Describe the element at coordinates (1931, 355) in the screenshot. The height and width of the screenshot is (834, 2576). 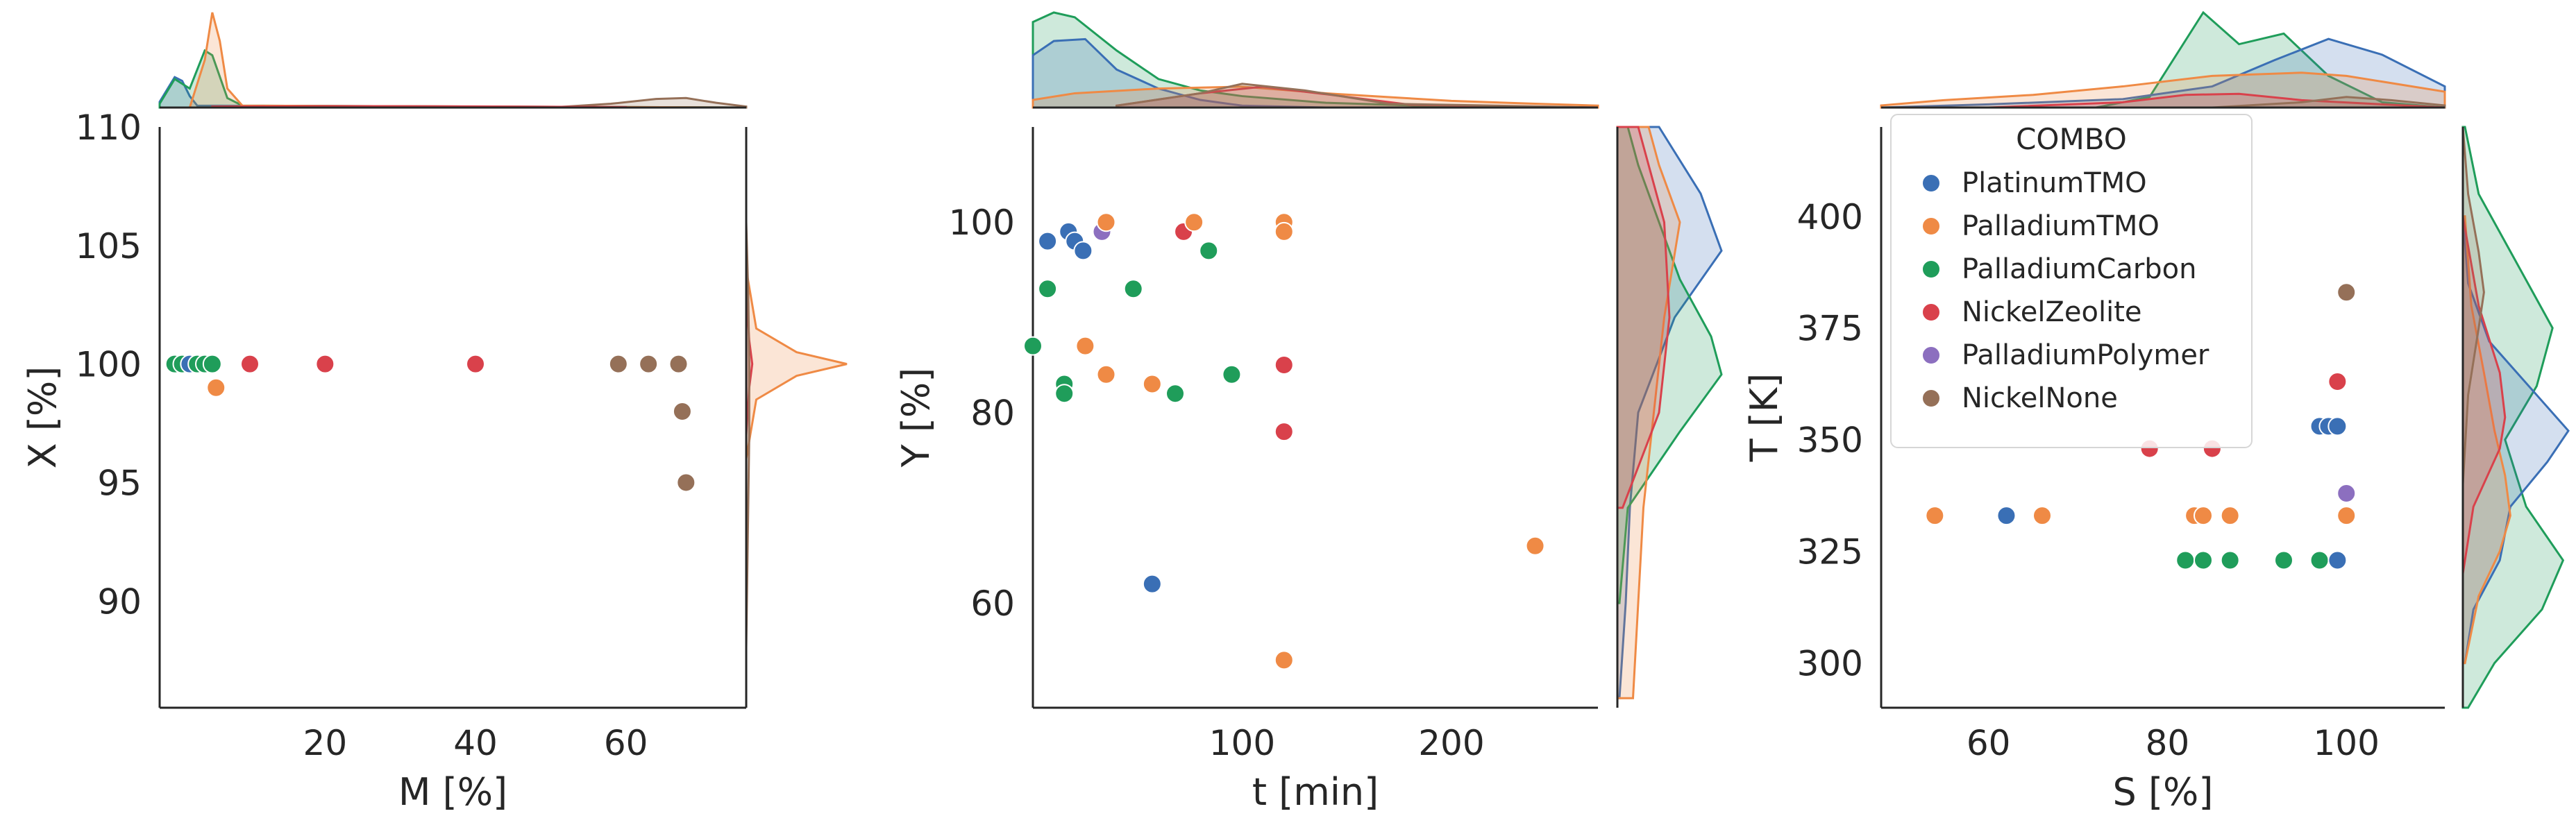
I see `legend-marker-PalladiumPolymer` at that location.